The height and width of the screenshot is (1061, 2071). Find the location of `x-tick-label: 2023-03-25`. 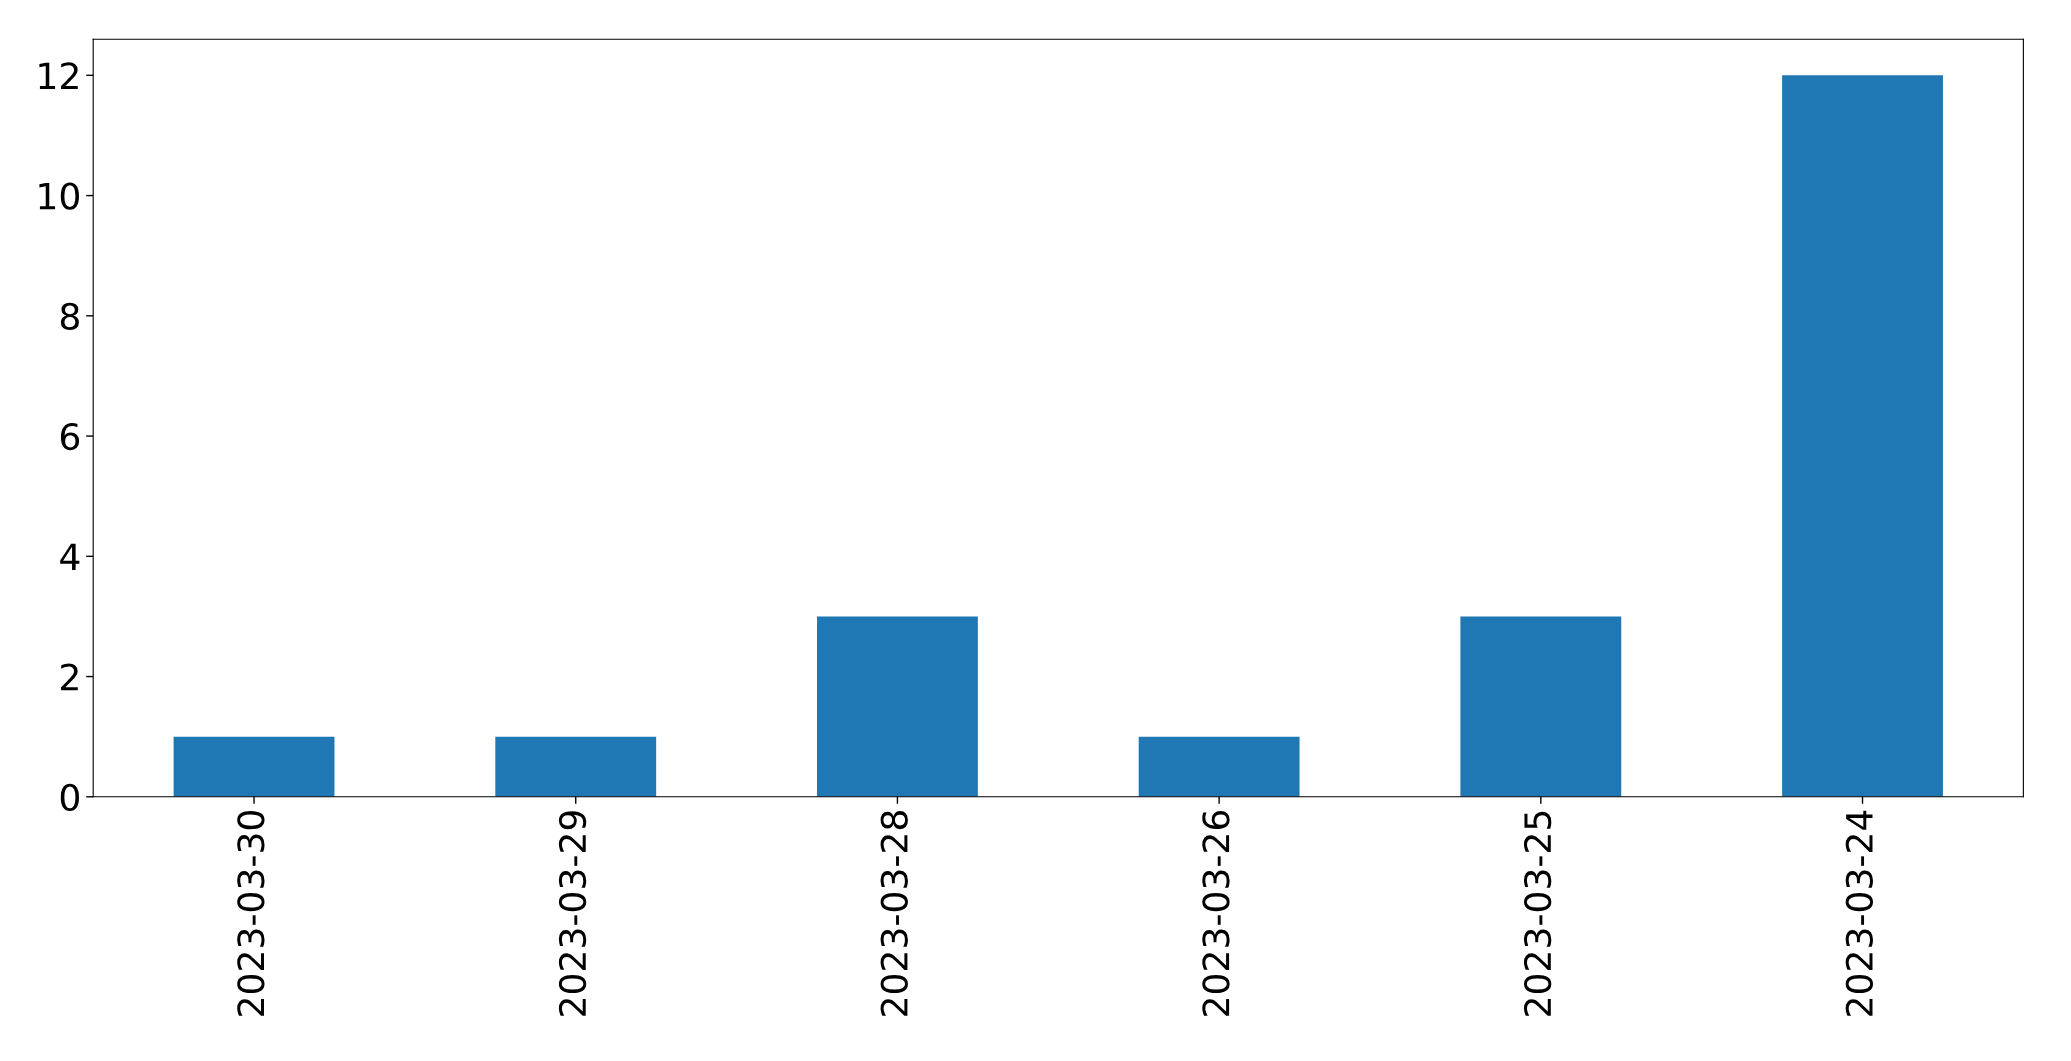

x-tick-label: 2023-03-25 is located at coordinates (1537, 913).